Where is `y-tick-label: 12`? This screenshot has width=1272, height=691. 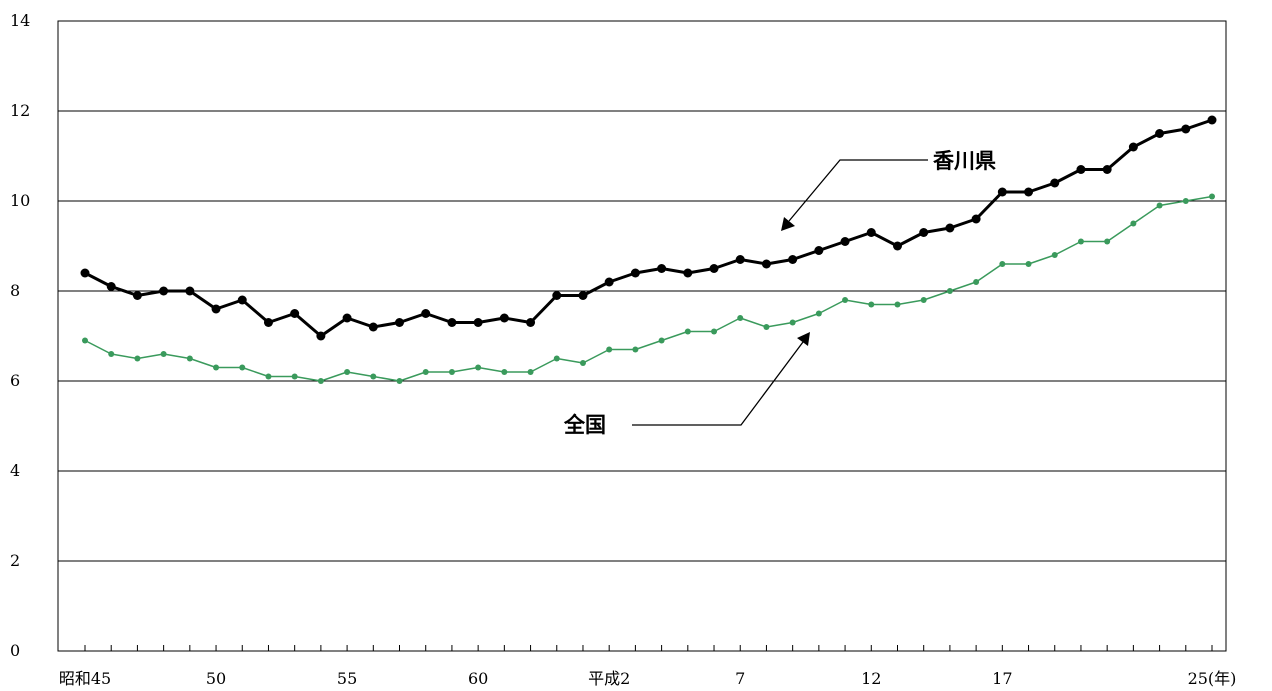
y-tick-label: 12 is located at coordinates (20, 110).